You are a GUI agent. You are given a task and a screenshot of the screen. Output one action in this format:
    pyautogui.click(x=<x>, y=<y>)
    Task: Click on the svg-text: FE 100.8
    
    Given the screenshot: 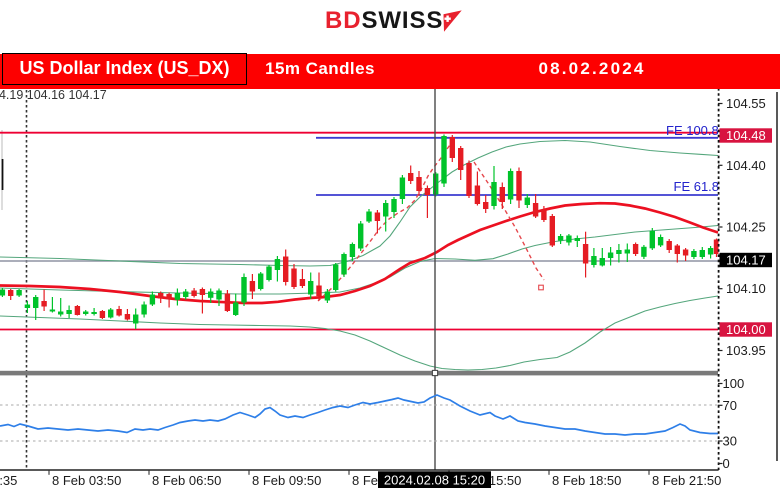 What is the action you would take?
    pyautogui.click(x=692, y=130)
    